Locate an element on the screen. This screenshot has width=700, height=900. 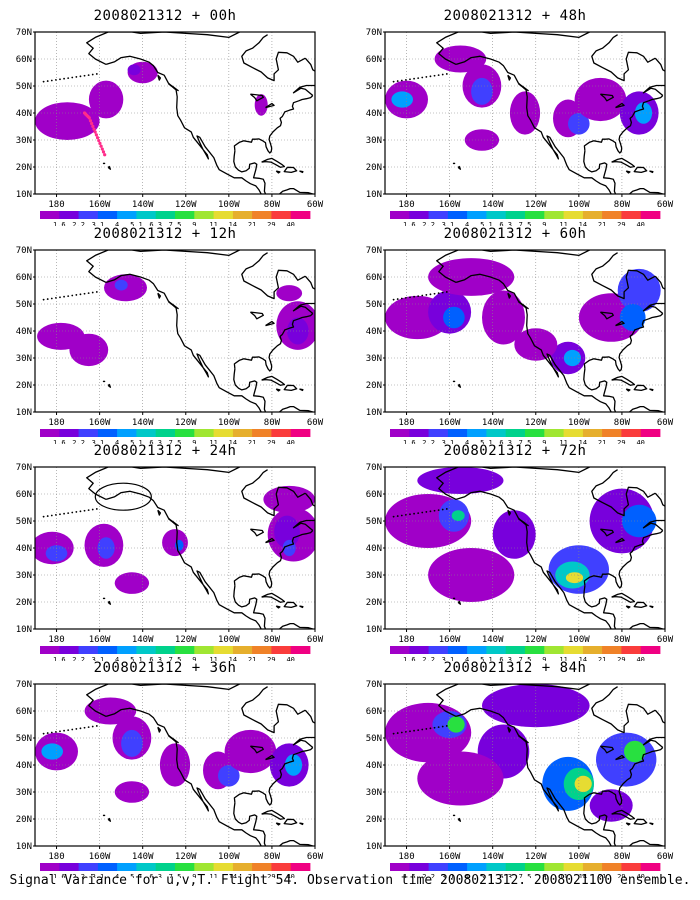
colorbar-label: 1.6 is located at coordinates (409, 875).